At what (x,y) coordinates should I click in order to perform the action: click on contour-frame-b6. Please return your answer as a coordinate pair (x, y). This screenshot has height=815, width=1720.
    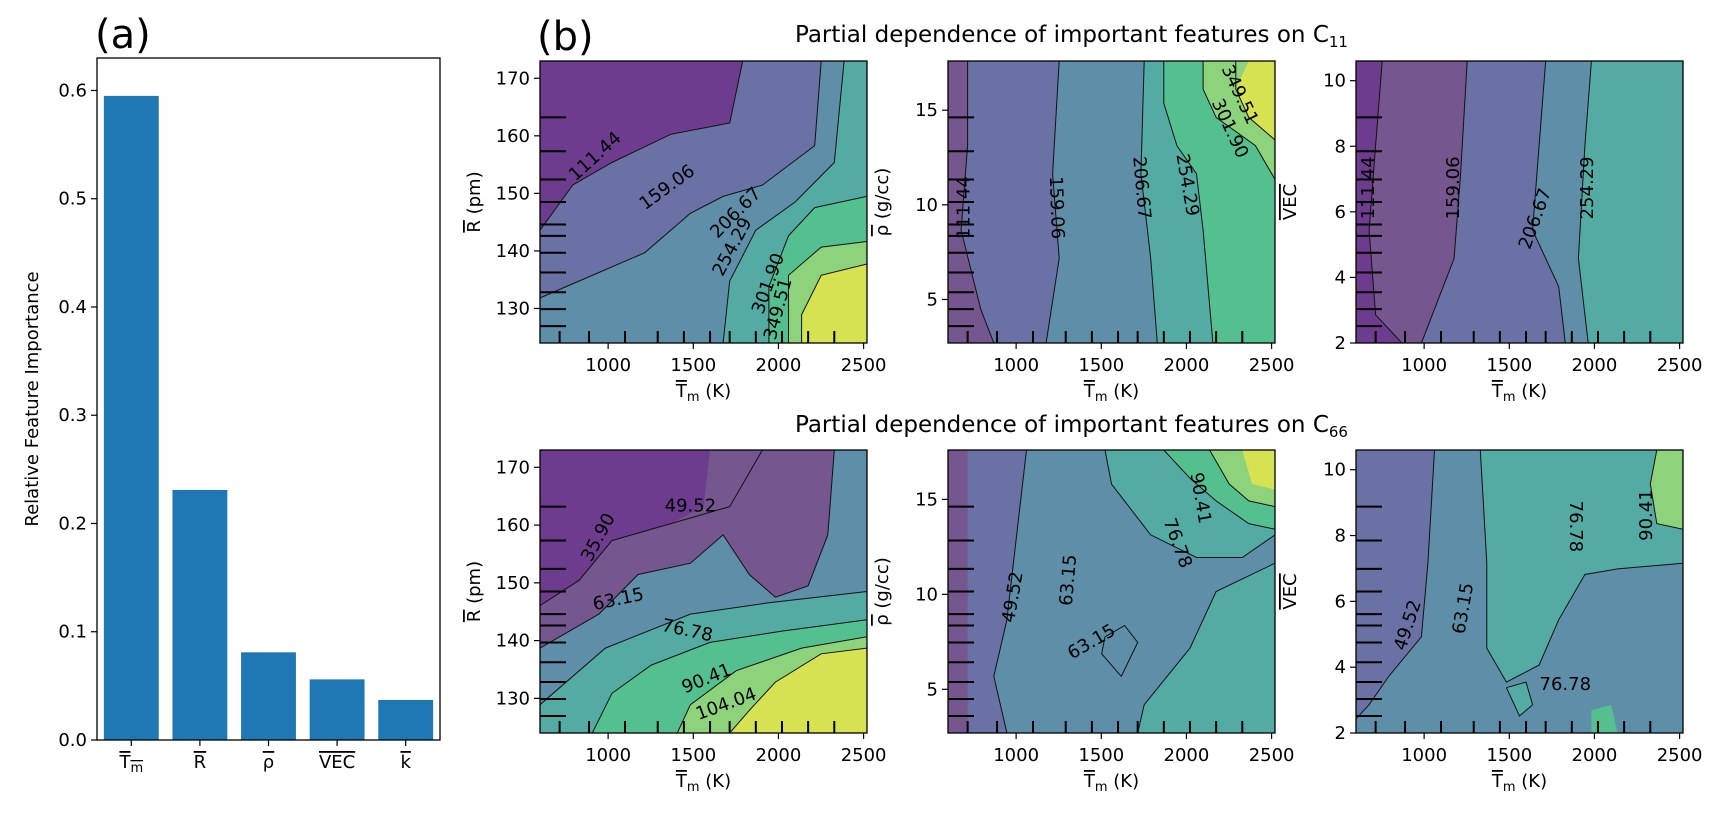
    Looking at the image, I should click on (1519, 591).